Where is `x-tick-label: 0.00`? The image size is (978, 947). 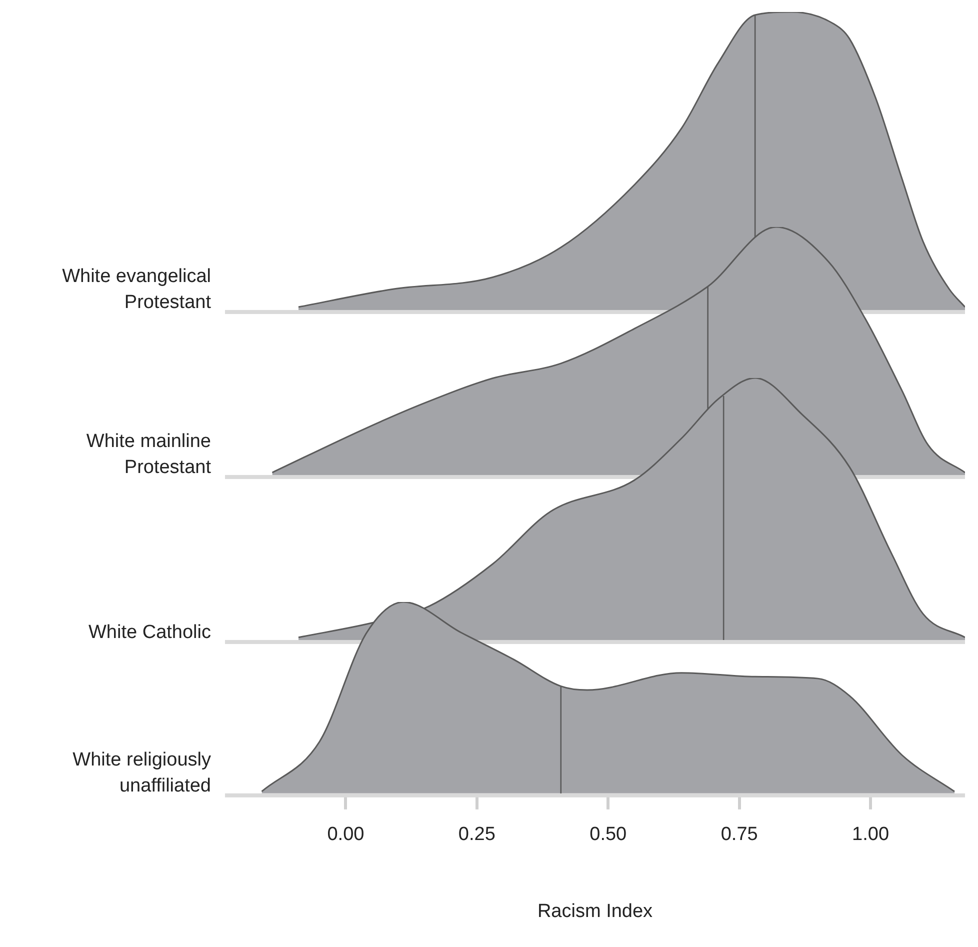
x-tick-label: 0.00 is located at coordinates (345, 835).